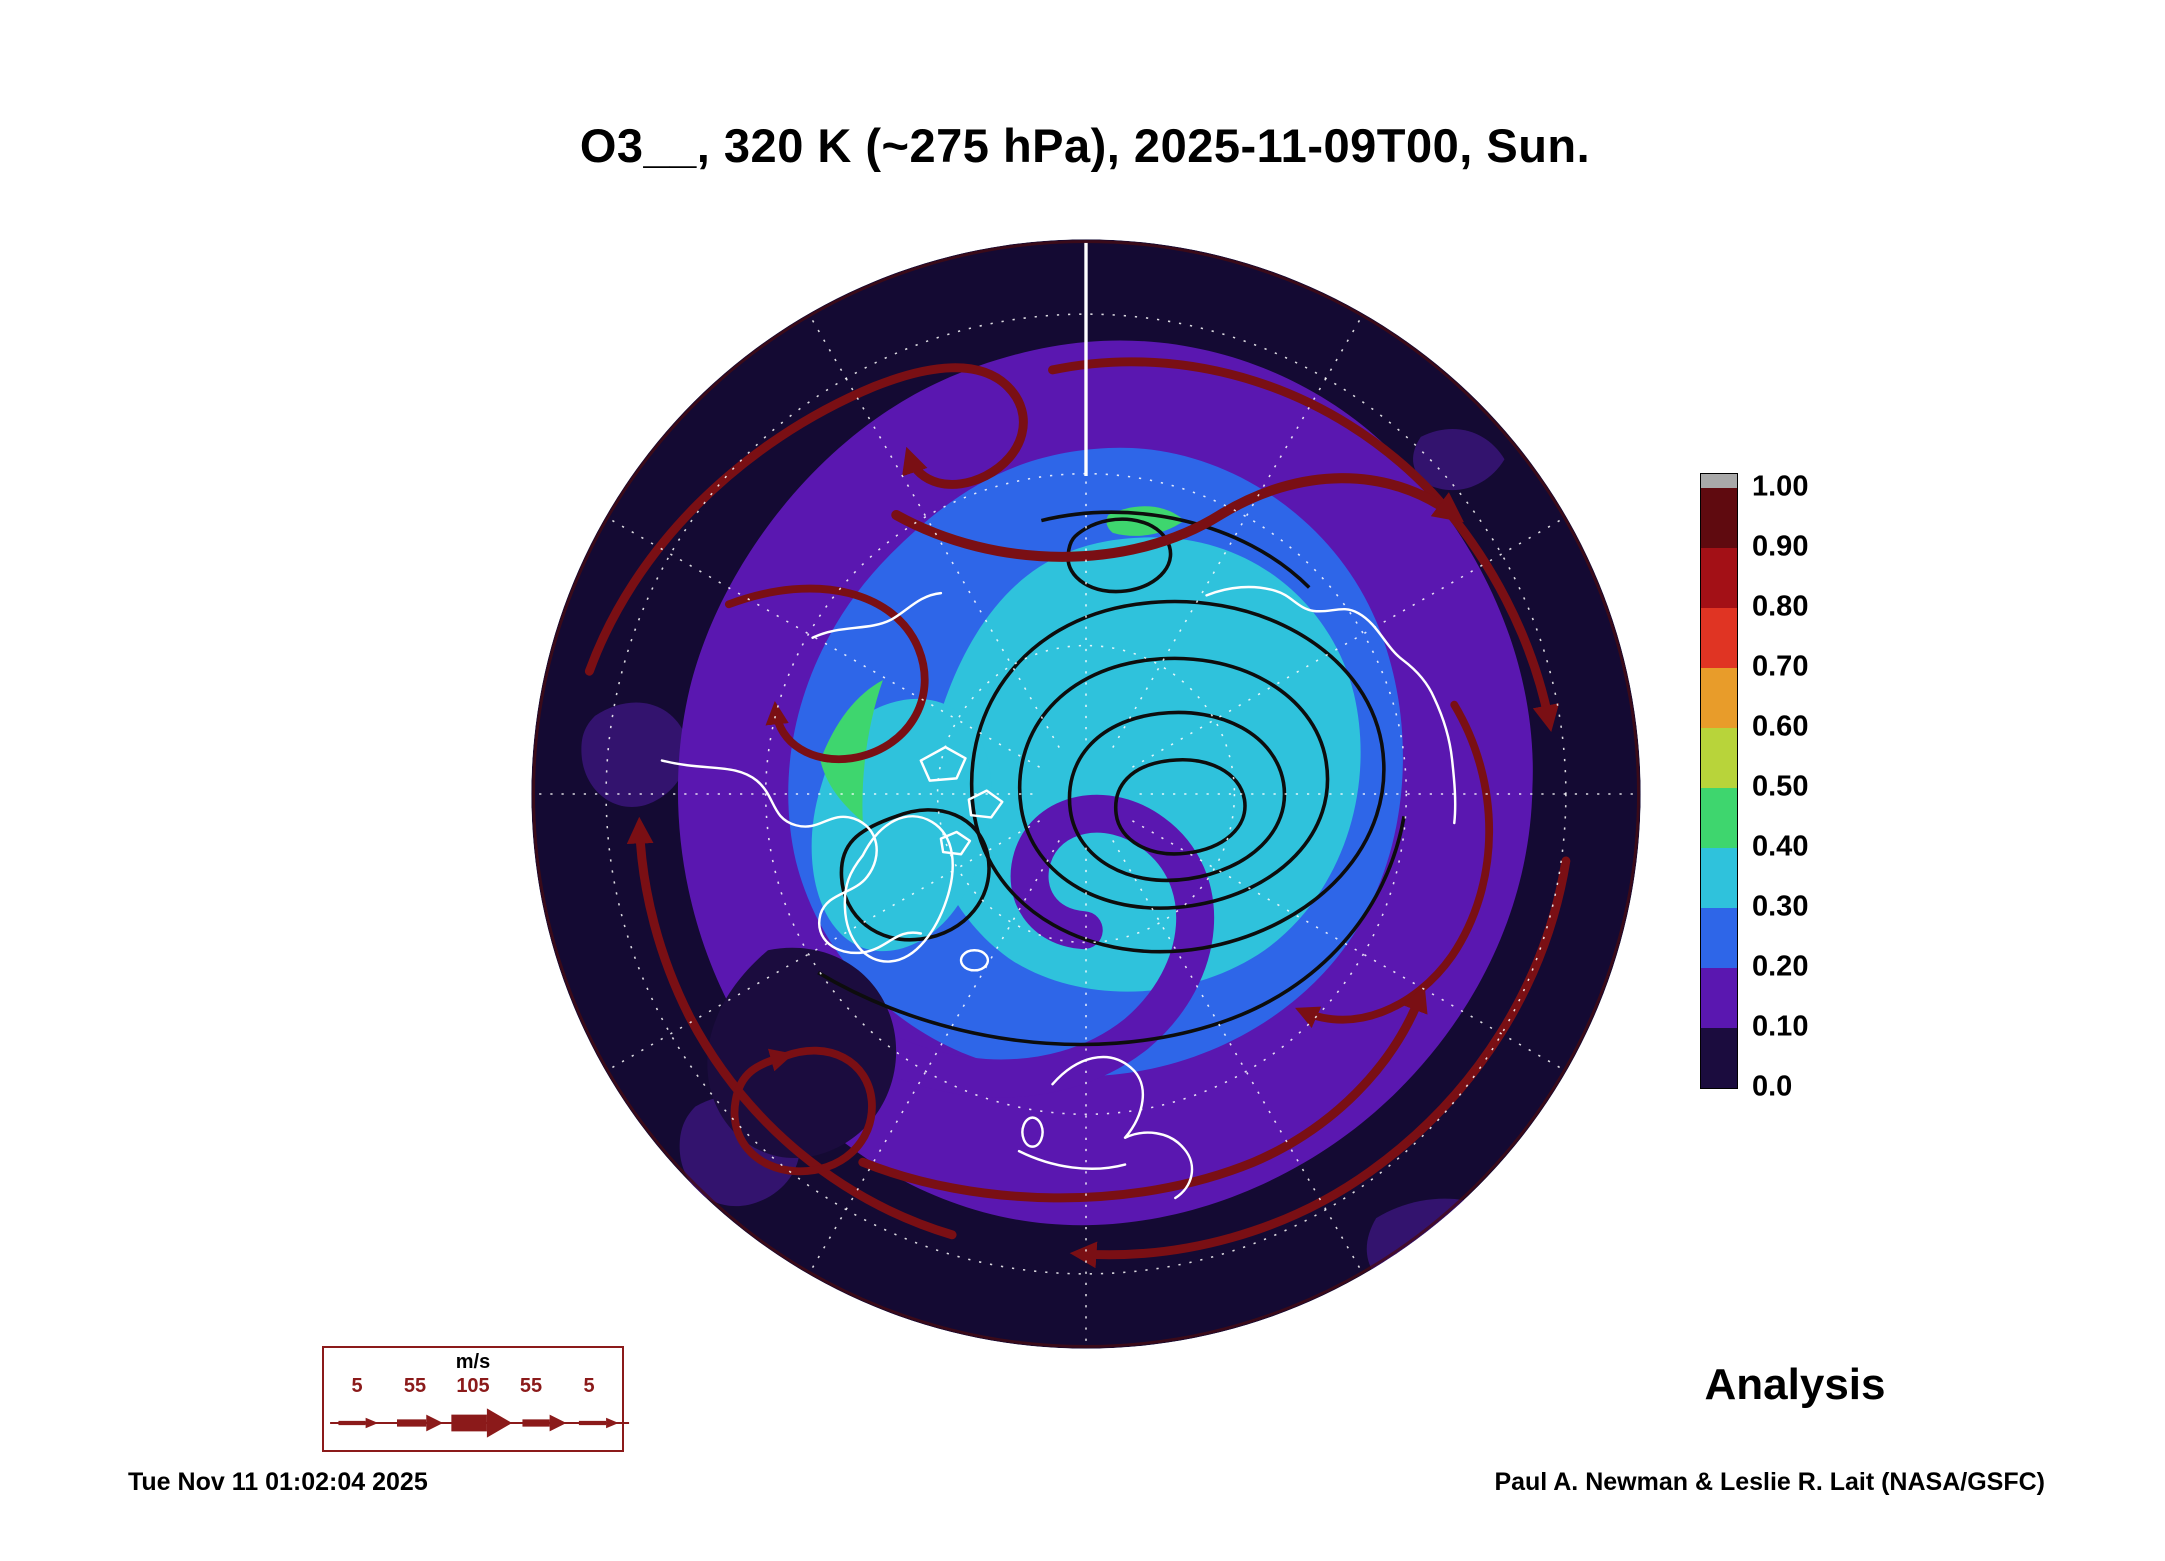 This screenshot has width=2165, height=1561. What do you see at coordinates (1780, 726) in the screenshot?
I see `colorbar-tick-label: 0.60` at bounding box center [1780, 726].